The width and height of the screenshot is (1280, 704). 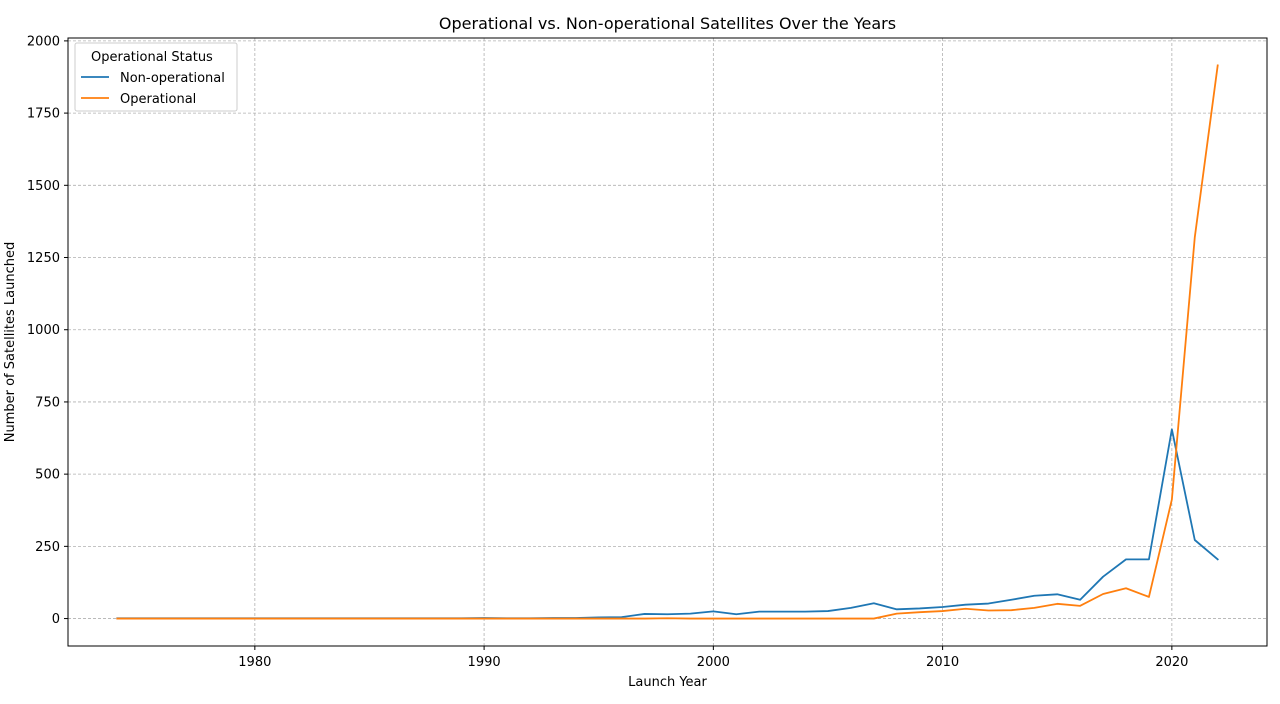 What do you see at coordinates (43, 258) in the screenshot?
I see `y-tick-label: 1250` at bounding box center [43, 258].